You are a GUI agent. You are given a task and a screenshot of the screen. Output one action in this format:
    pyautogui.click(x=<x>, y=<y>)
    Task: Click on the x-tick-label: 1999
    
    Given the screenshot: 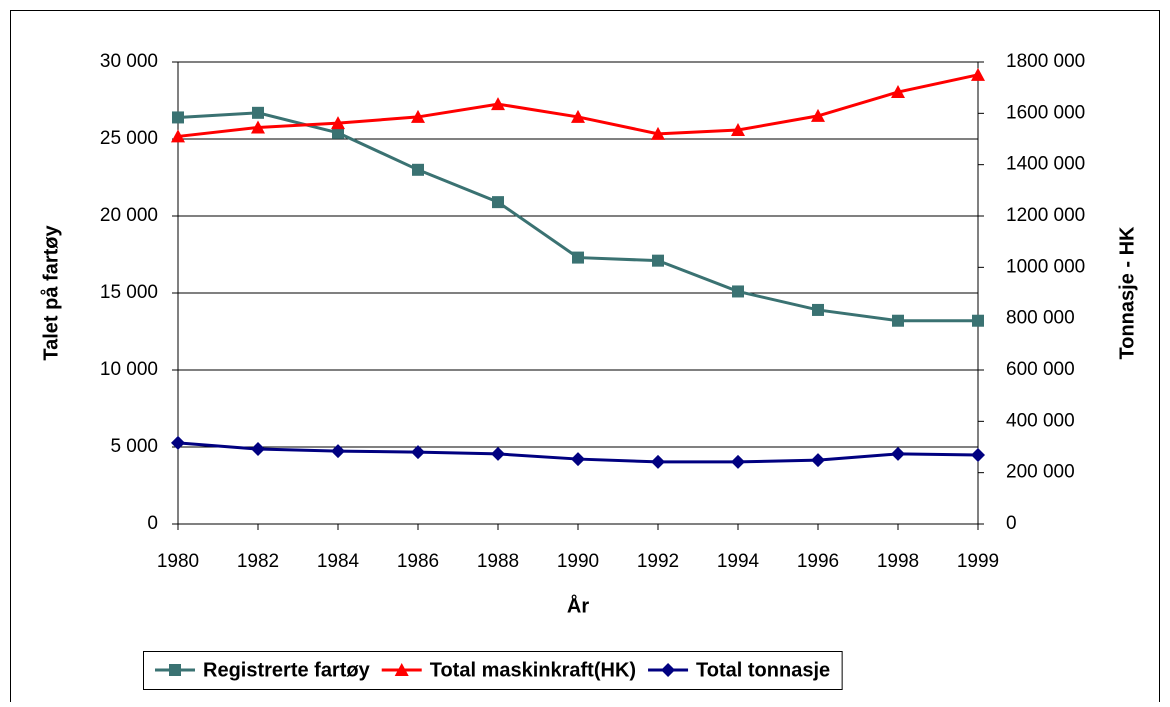 What is the action you would take?
    pyautogui.click(x=978, y=561)
    